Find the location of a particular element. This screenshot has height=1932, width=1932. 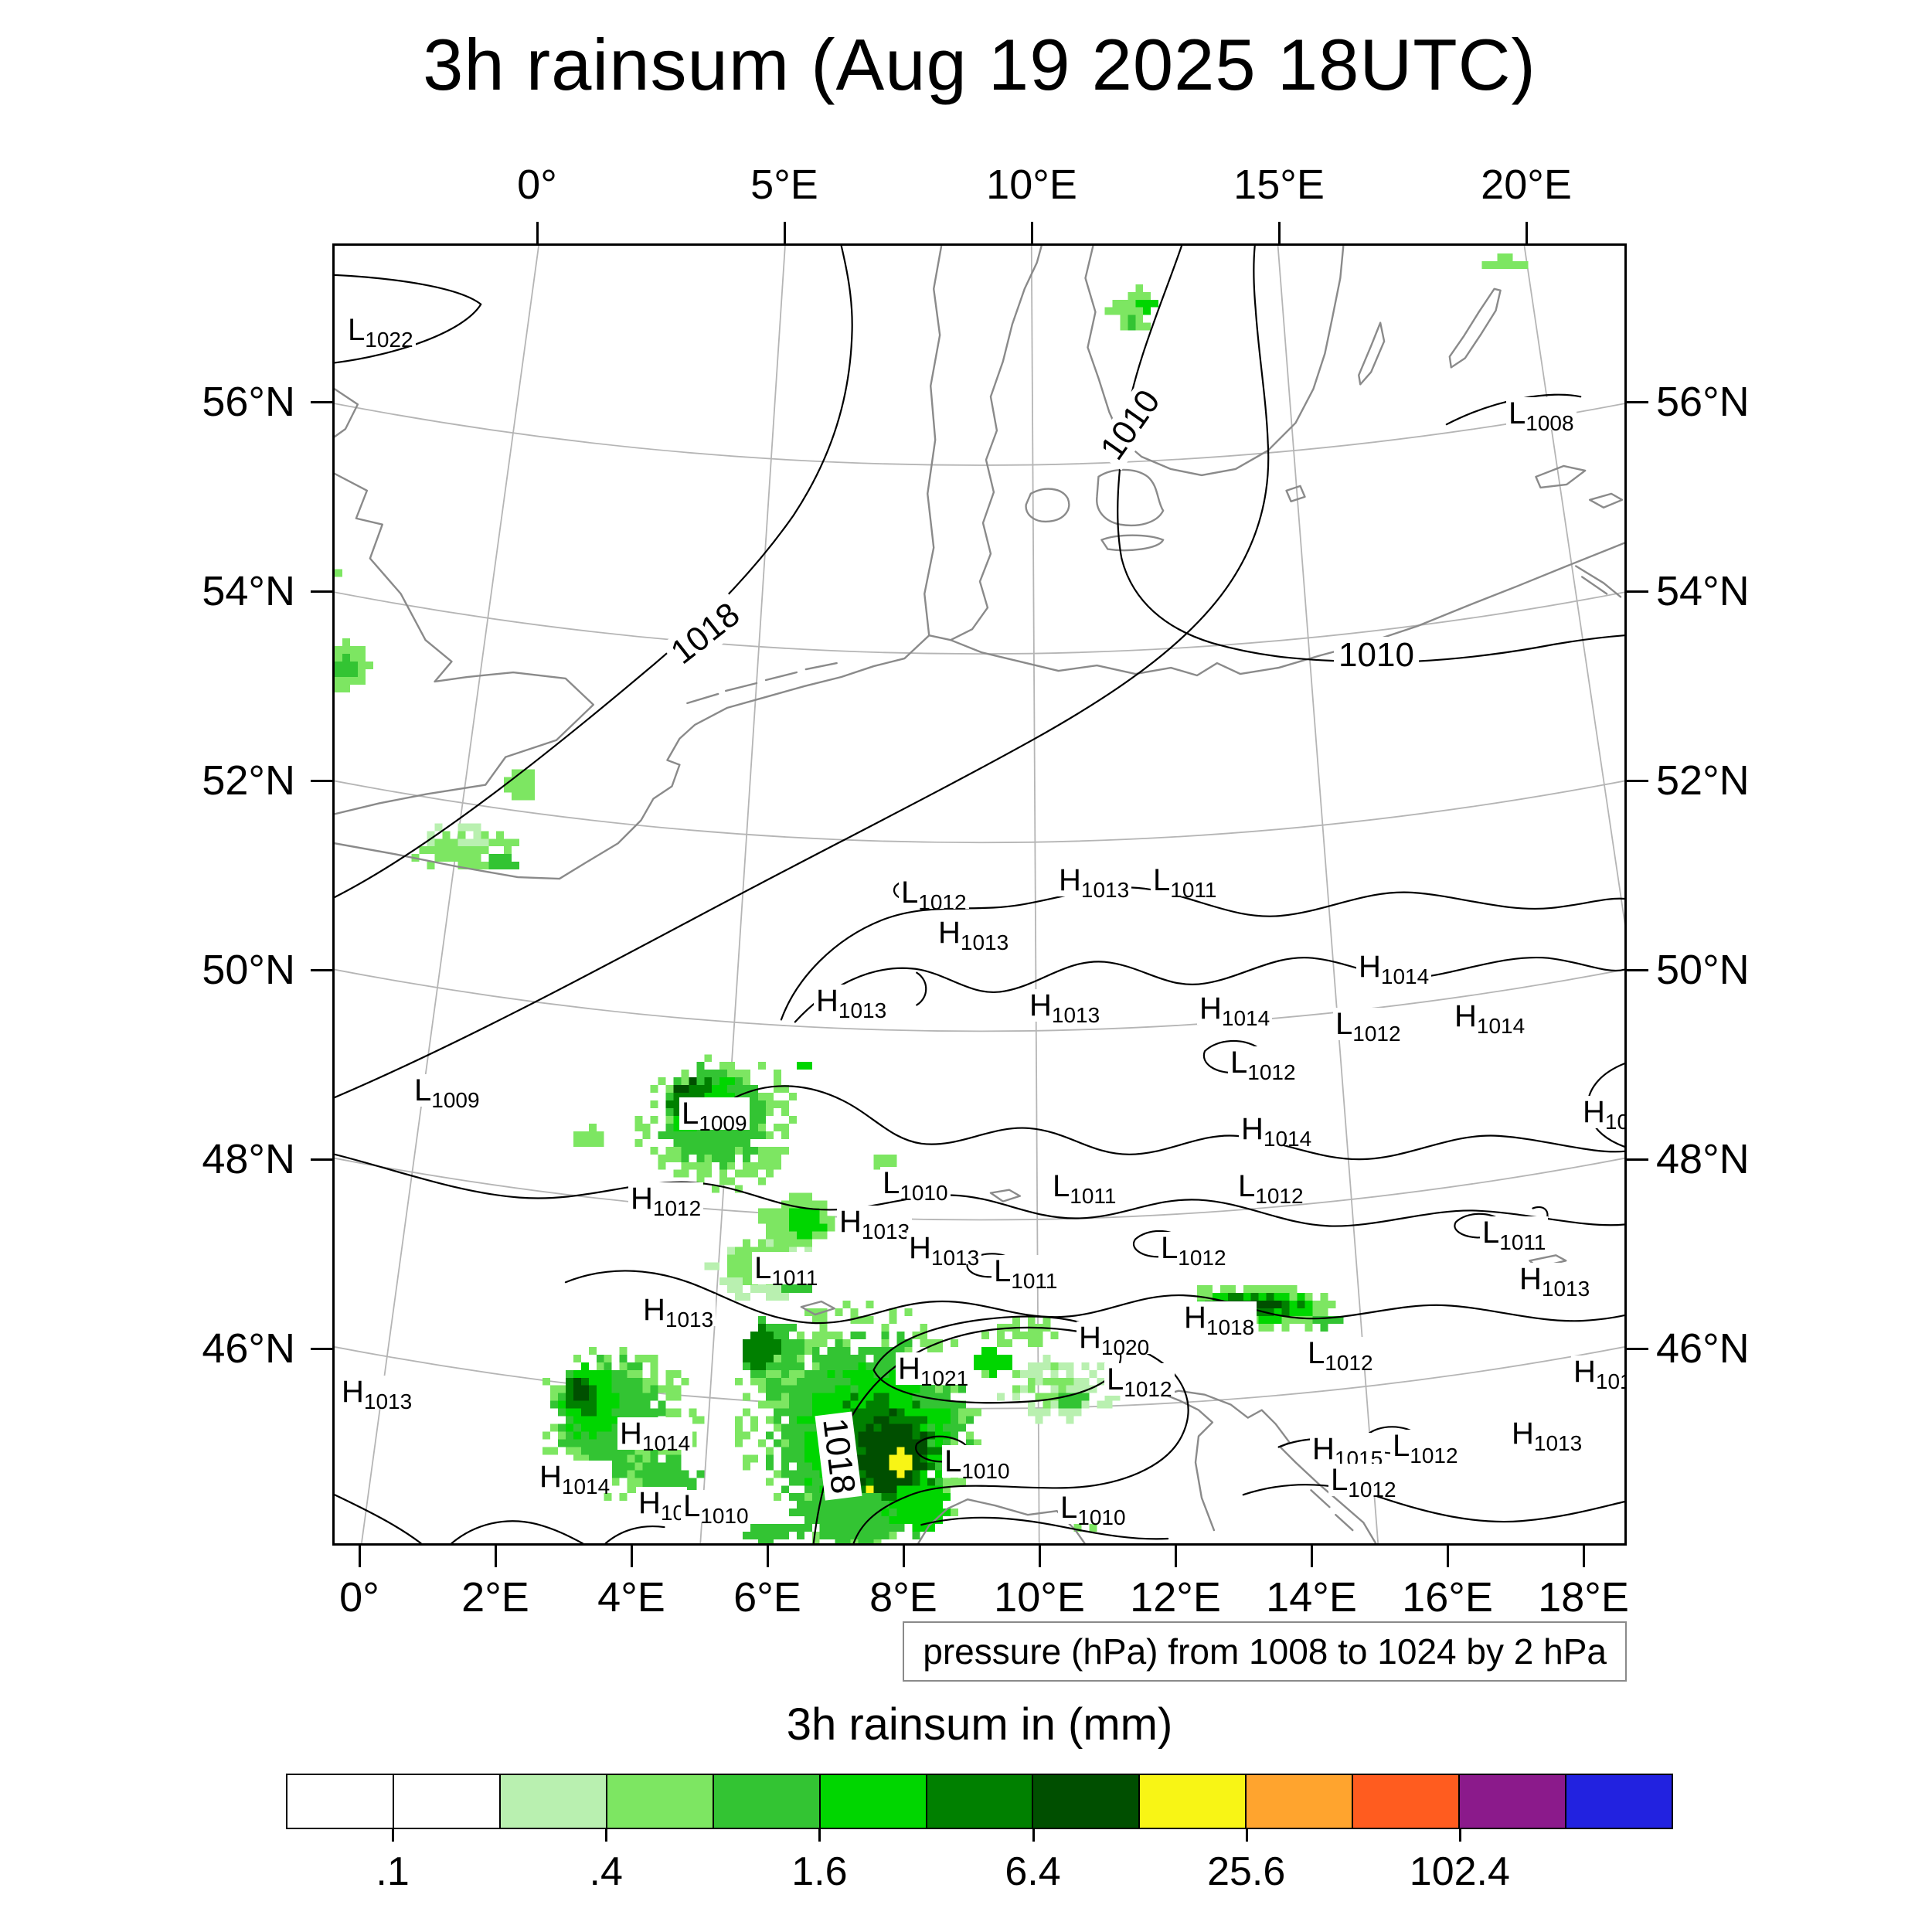

graticule-meridian is located at coordinates (450, 894).